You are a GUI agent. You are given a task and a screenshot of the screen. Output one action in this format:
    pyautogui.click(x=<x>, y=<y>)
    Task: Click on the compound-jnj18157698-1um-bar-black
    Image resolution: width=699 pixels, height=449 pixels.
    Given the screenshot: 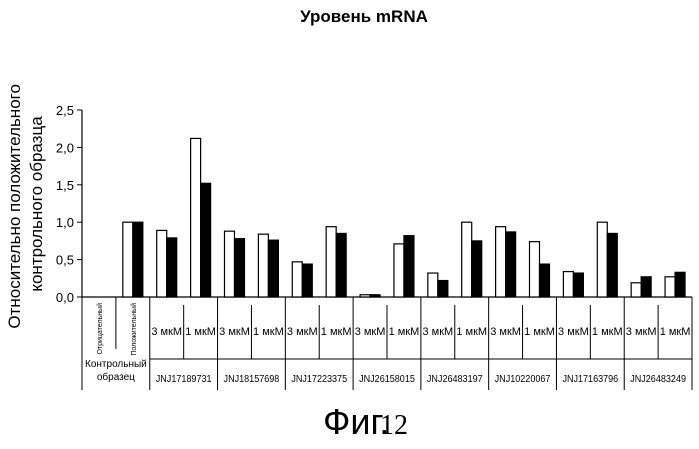 What is the action you would take?
    pyautogui.click(x=273, y=268)
    